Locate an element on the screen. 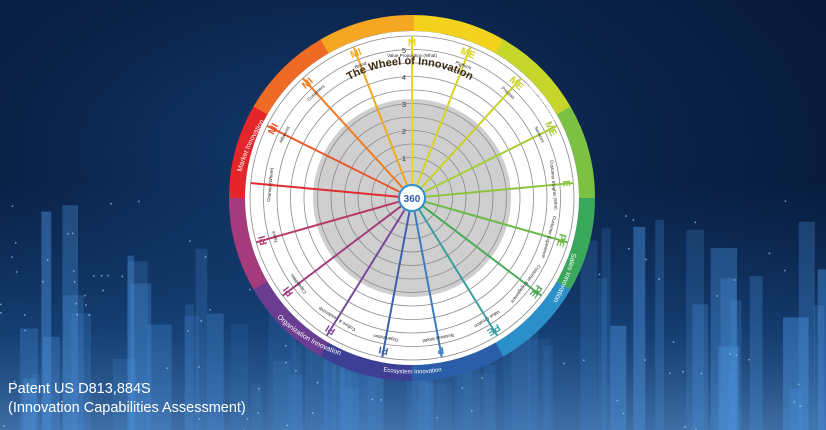 This screenshot has width=826, height=430. center-hub is located at coordinates (412, 198).